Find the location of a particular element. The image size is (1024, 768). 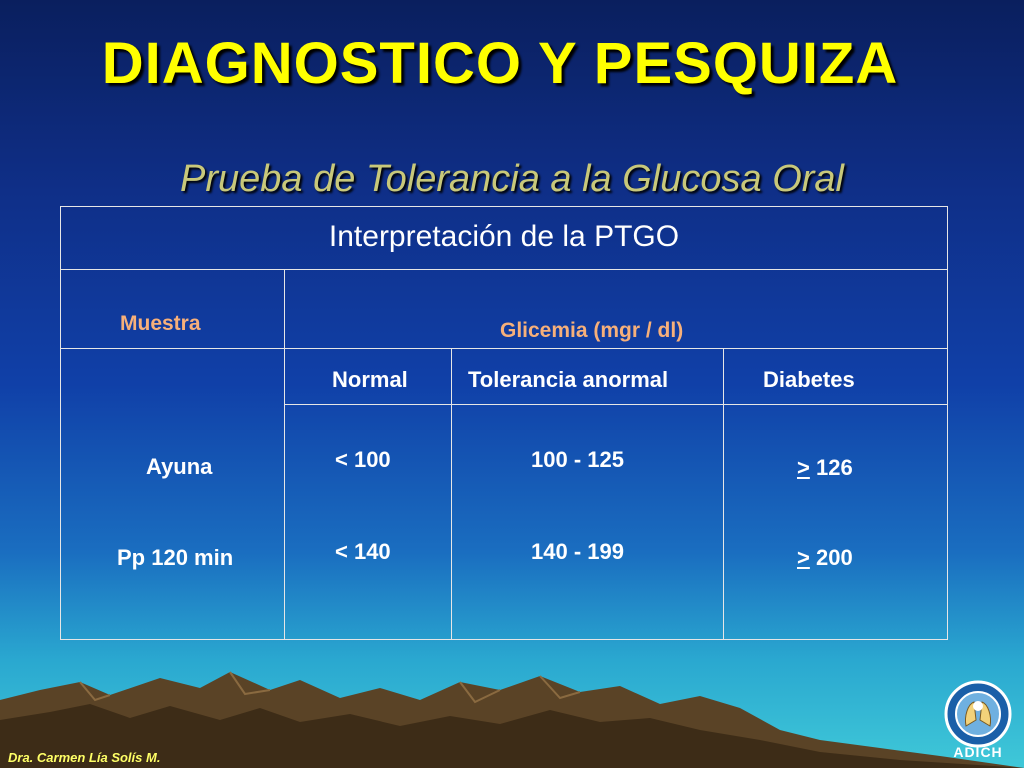

cell-pp120-diabetes: > 200 is located at coordinates (825, 558).